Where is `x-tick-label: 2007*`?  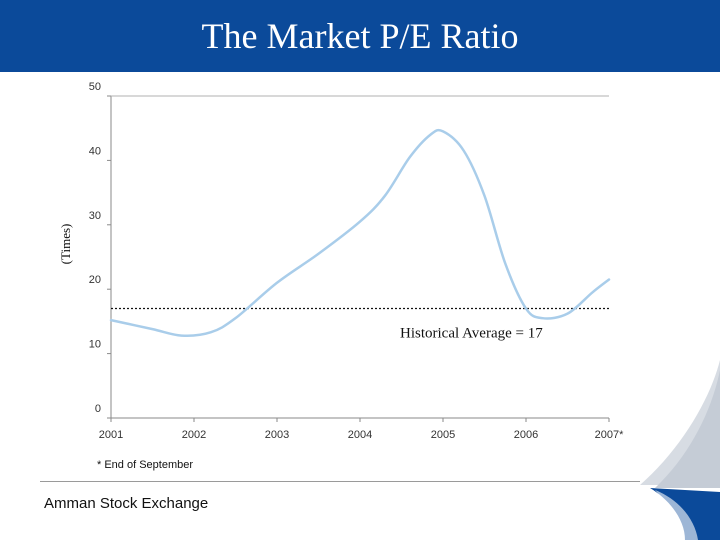 x-tick-label: 2007* is located at coordinates (609, 435).